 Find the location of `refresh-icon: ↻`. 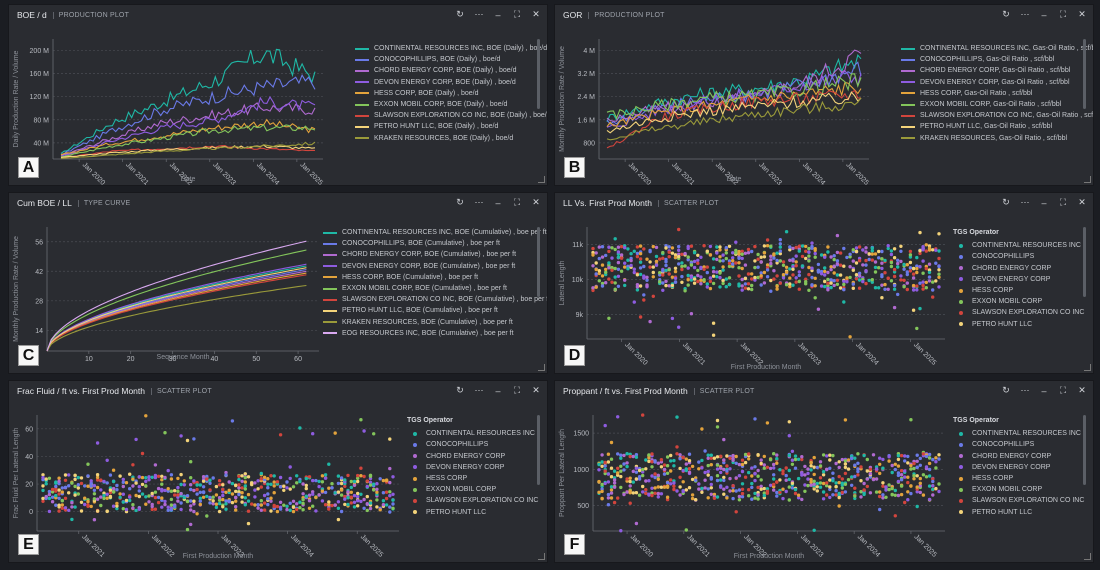

refresh-icon: ↻ is located at coordinates (460, 14).